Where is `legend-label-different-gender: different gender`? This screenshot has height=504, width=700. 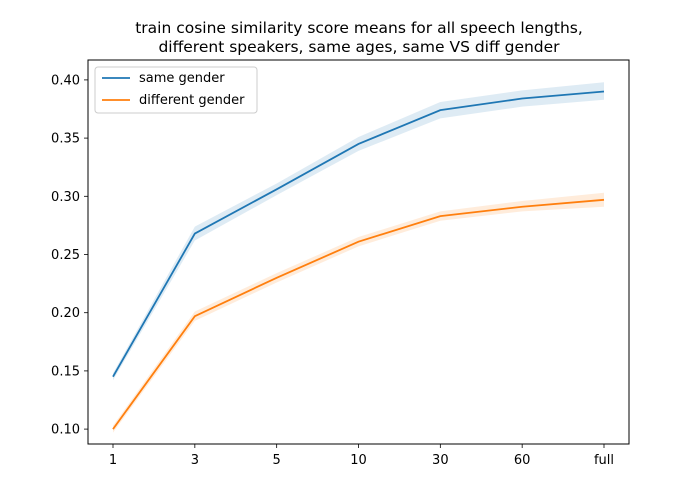
legend-label-different-gender: different gender is located at coordinates (192, 100).